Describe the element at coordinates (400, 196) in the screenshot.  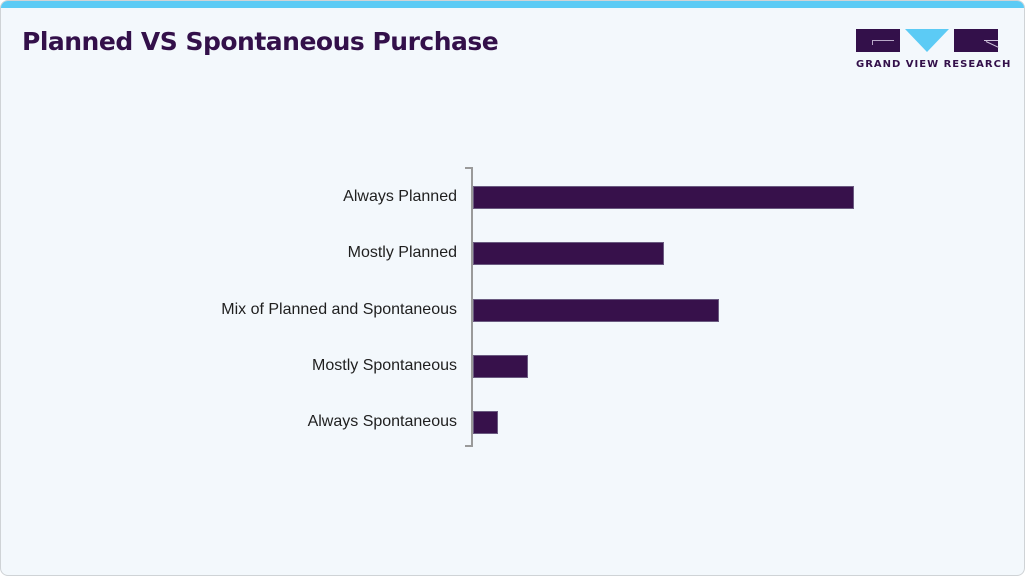
I see `category-label: Always Planned` at that location.